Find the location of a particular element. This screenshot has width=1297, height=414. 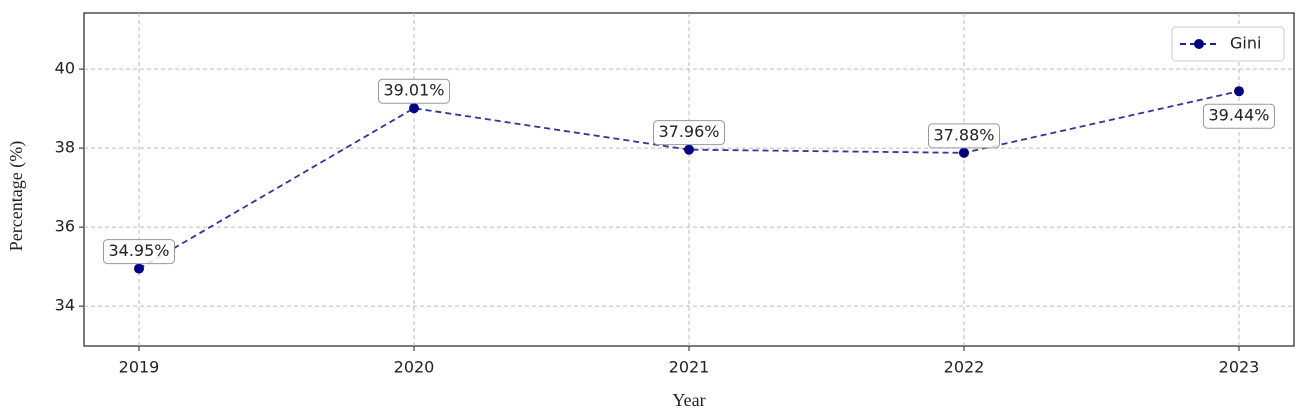

value-label: 37.88% is located at coordinates (964, 136).